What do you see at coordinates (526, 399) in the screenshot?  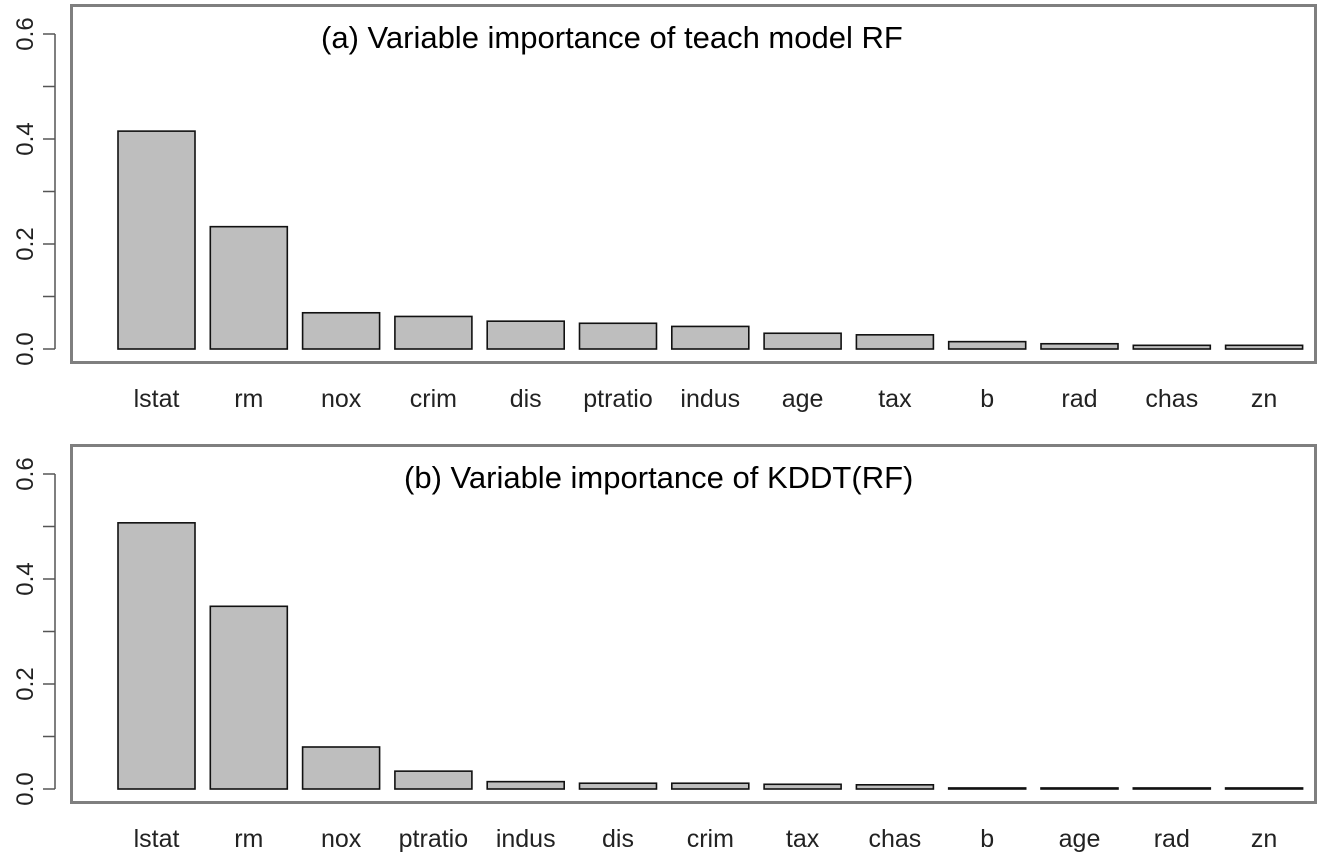 I see `chart-a-x-tick-label: dis` at bounding box center [526, 399].